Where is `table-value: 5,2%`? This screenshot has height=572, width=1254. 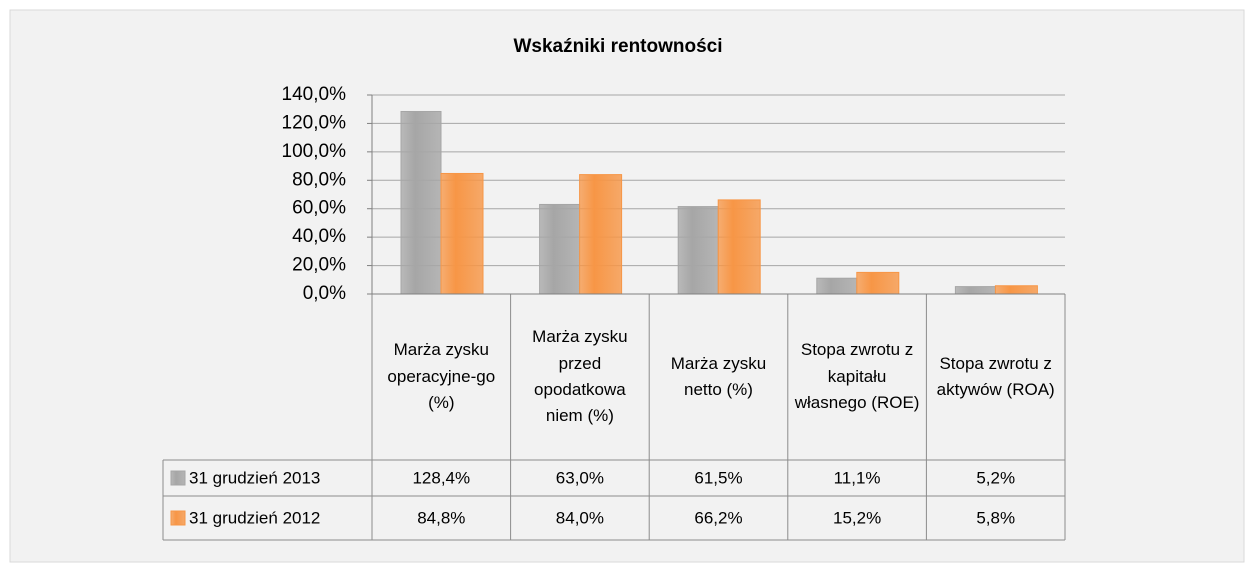
table-value: 5,2% is located at coordinates (995, 477).